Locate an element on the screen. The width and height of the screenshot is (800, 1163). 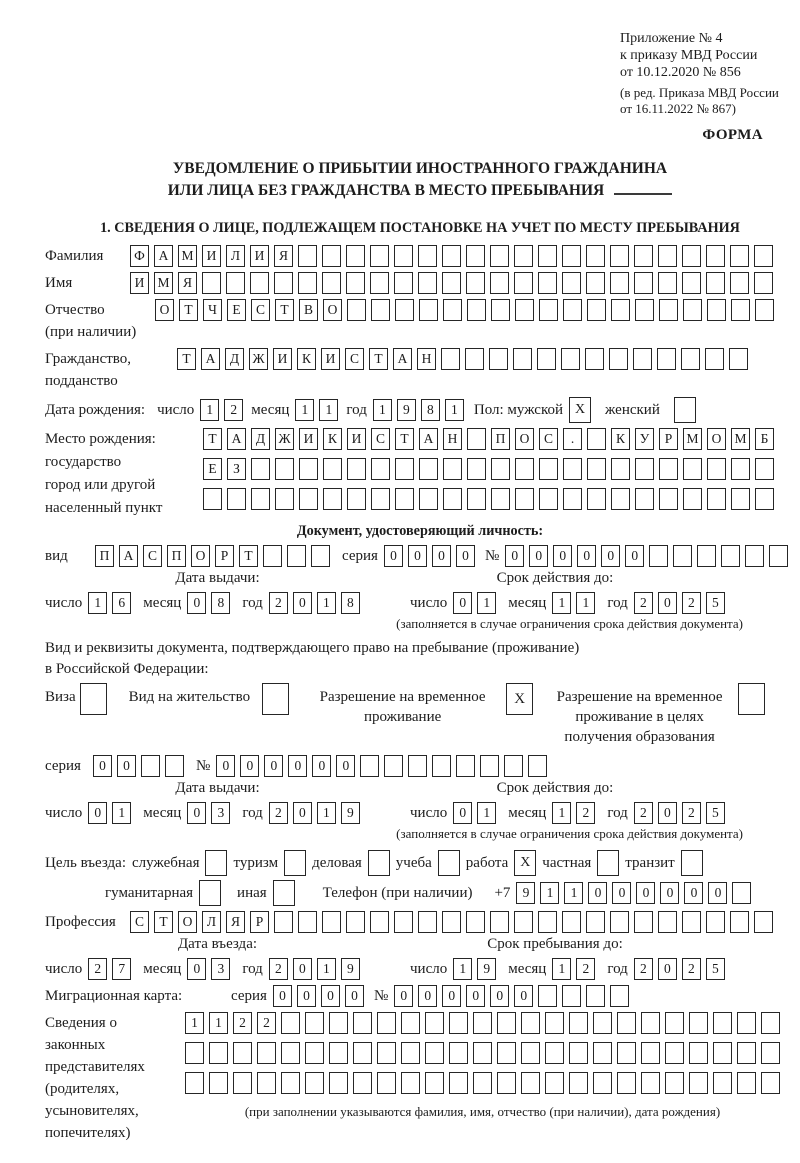
char-cell: Т is located at coordinates (284, 310).